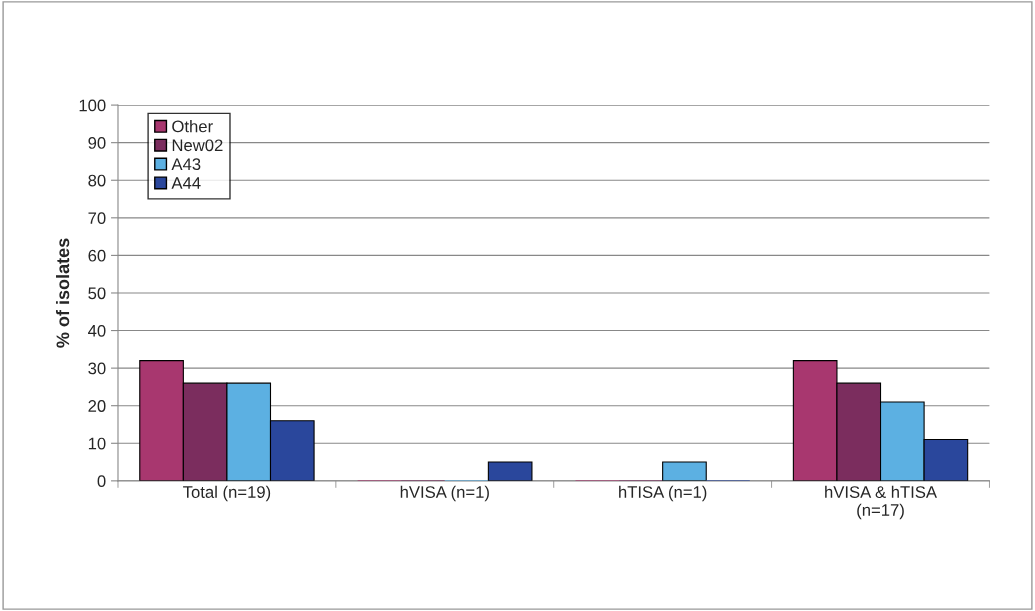 Image resolution: width=1035 pixels, height=611 pixels. I want to click on y-tick-label: 10, so click(97, 443).